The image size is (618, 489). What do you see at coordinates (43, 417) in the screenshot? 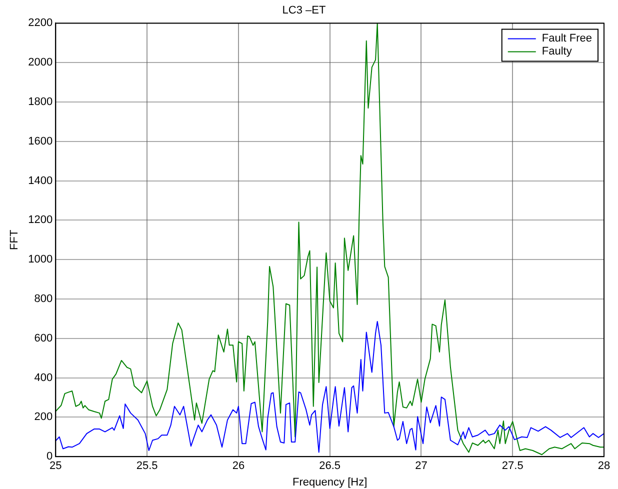
I see `y-tick-label: 200` at bounding box center [43, 417].